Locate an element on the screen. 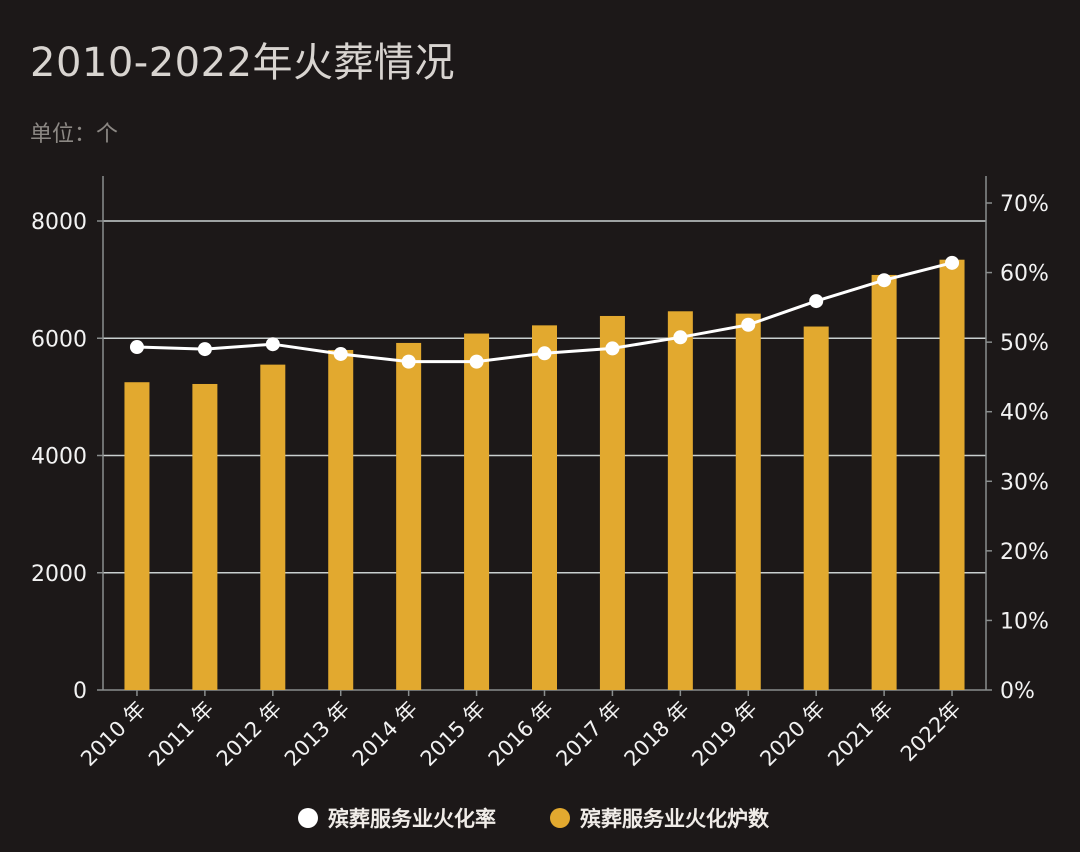  x-tick-label: 2010 年 is located at coordinates (113, 734).